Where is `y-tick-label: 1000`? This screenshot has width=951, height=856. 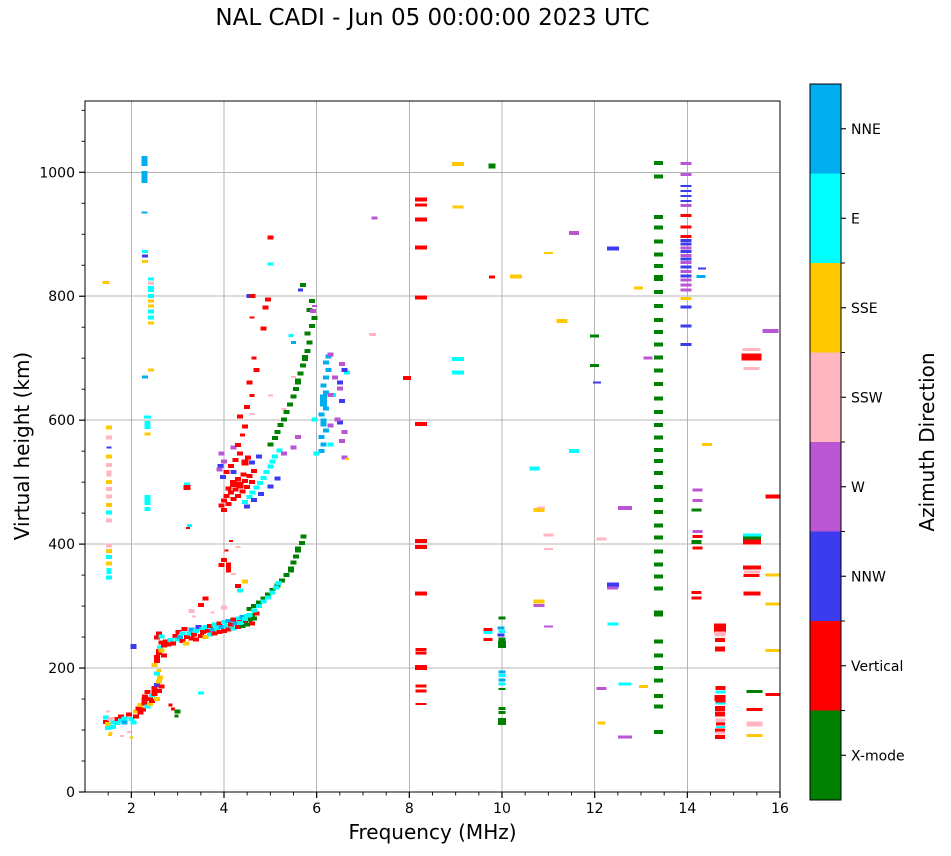 y-tick-label: 1000 is located at coordinates (57, 173).